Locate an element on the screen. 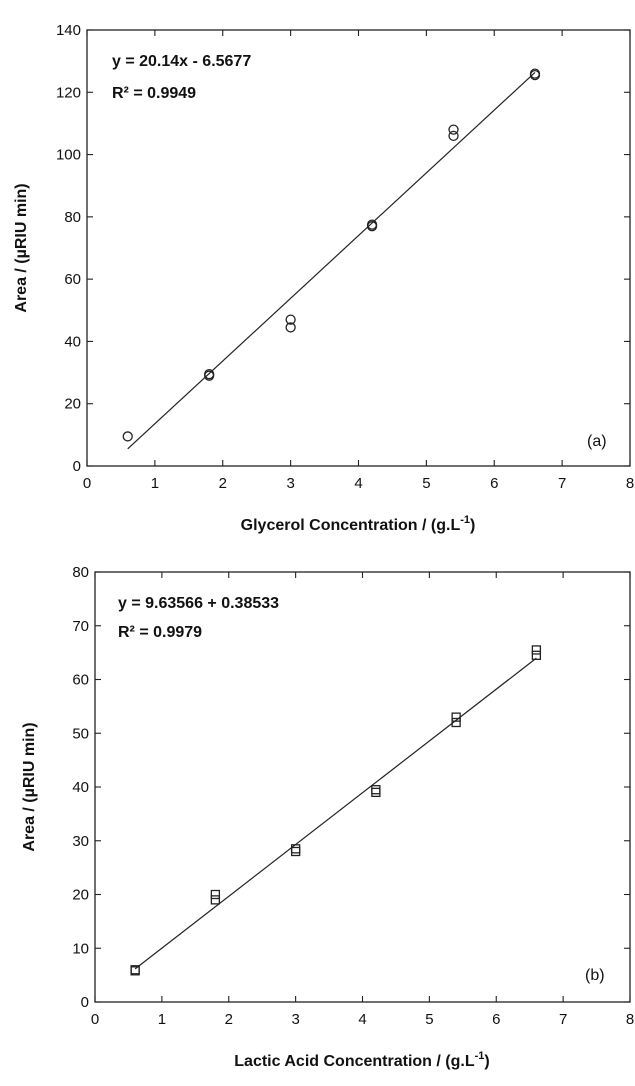  y-tick-label: 10 is located at coordinates (80, 948).